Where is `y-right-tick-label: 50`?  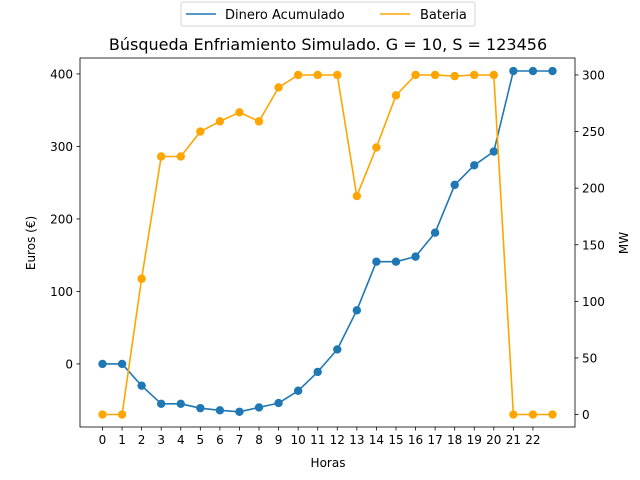
y-right-tick-label: 50 is located at coordinates (589, 358).